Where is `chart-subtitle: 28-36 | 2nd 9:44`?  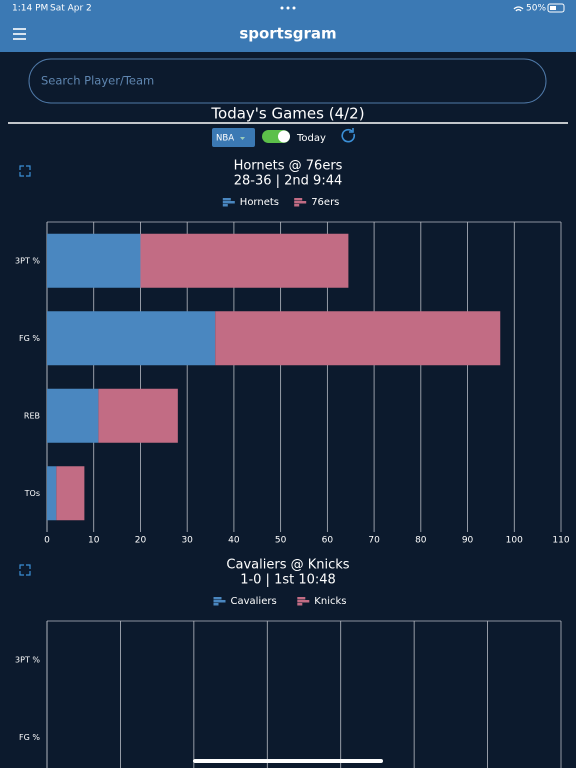
chart-subtitle: 28-36 | 2nd 9:44 is located at coordinates (288, 181).